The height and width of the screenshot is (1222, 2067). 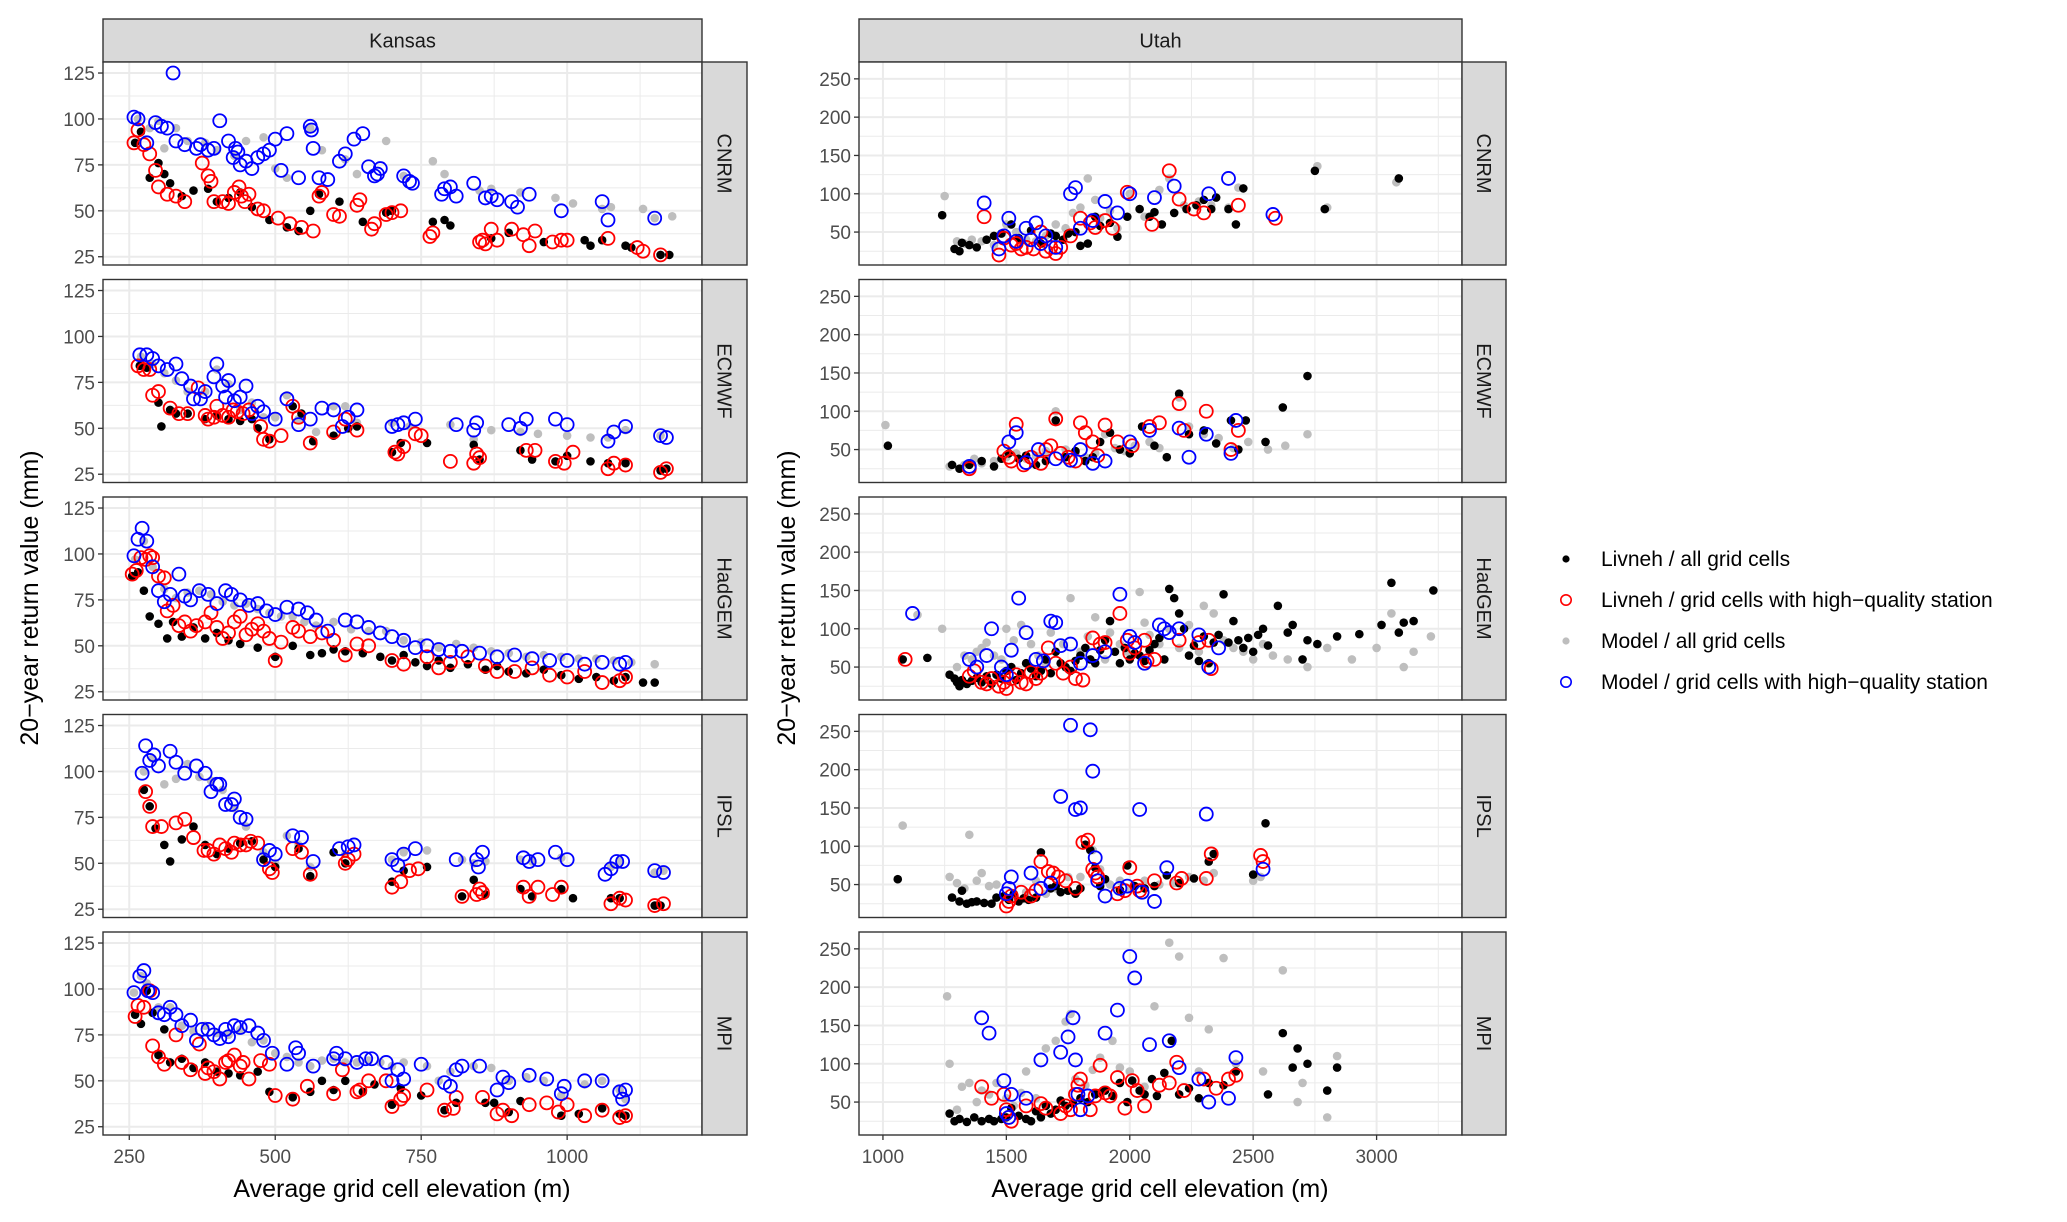 What do you see at coordinates (405, 817) in the screenshot?
I see `panel-kansas-ipsl: 25 50 75 100 125 IPSL` at bounding box center [405, 817].